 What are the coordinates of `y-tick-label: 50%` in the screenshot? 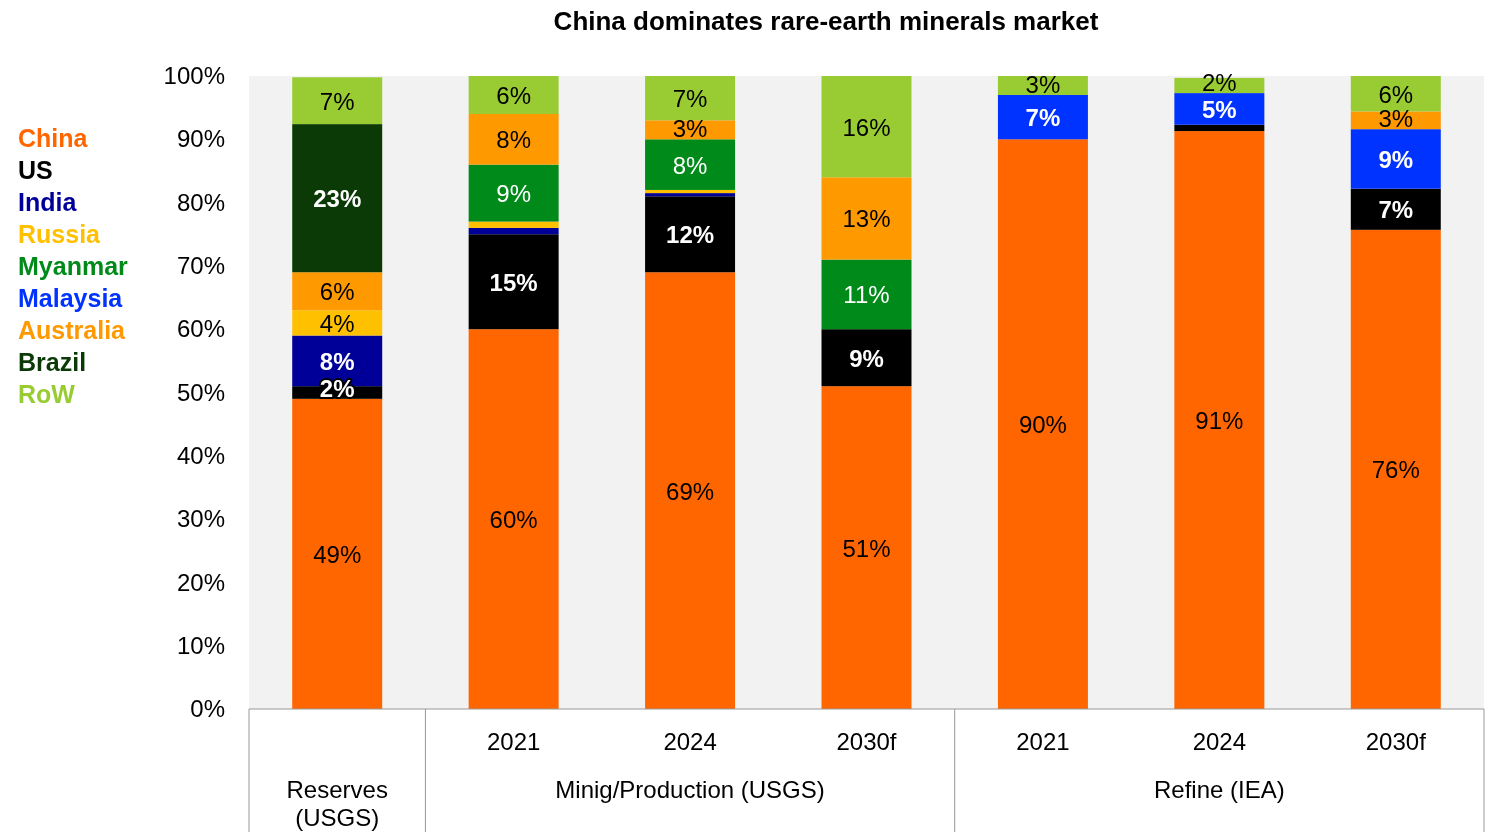 It's located at (200, 392).